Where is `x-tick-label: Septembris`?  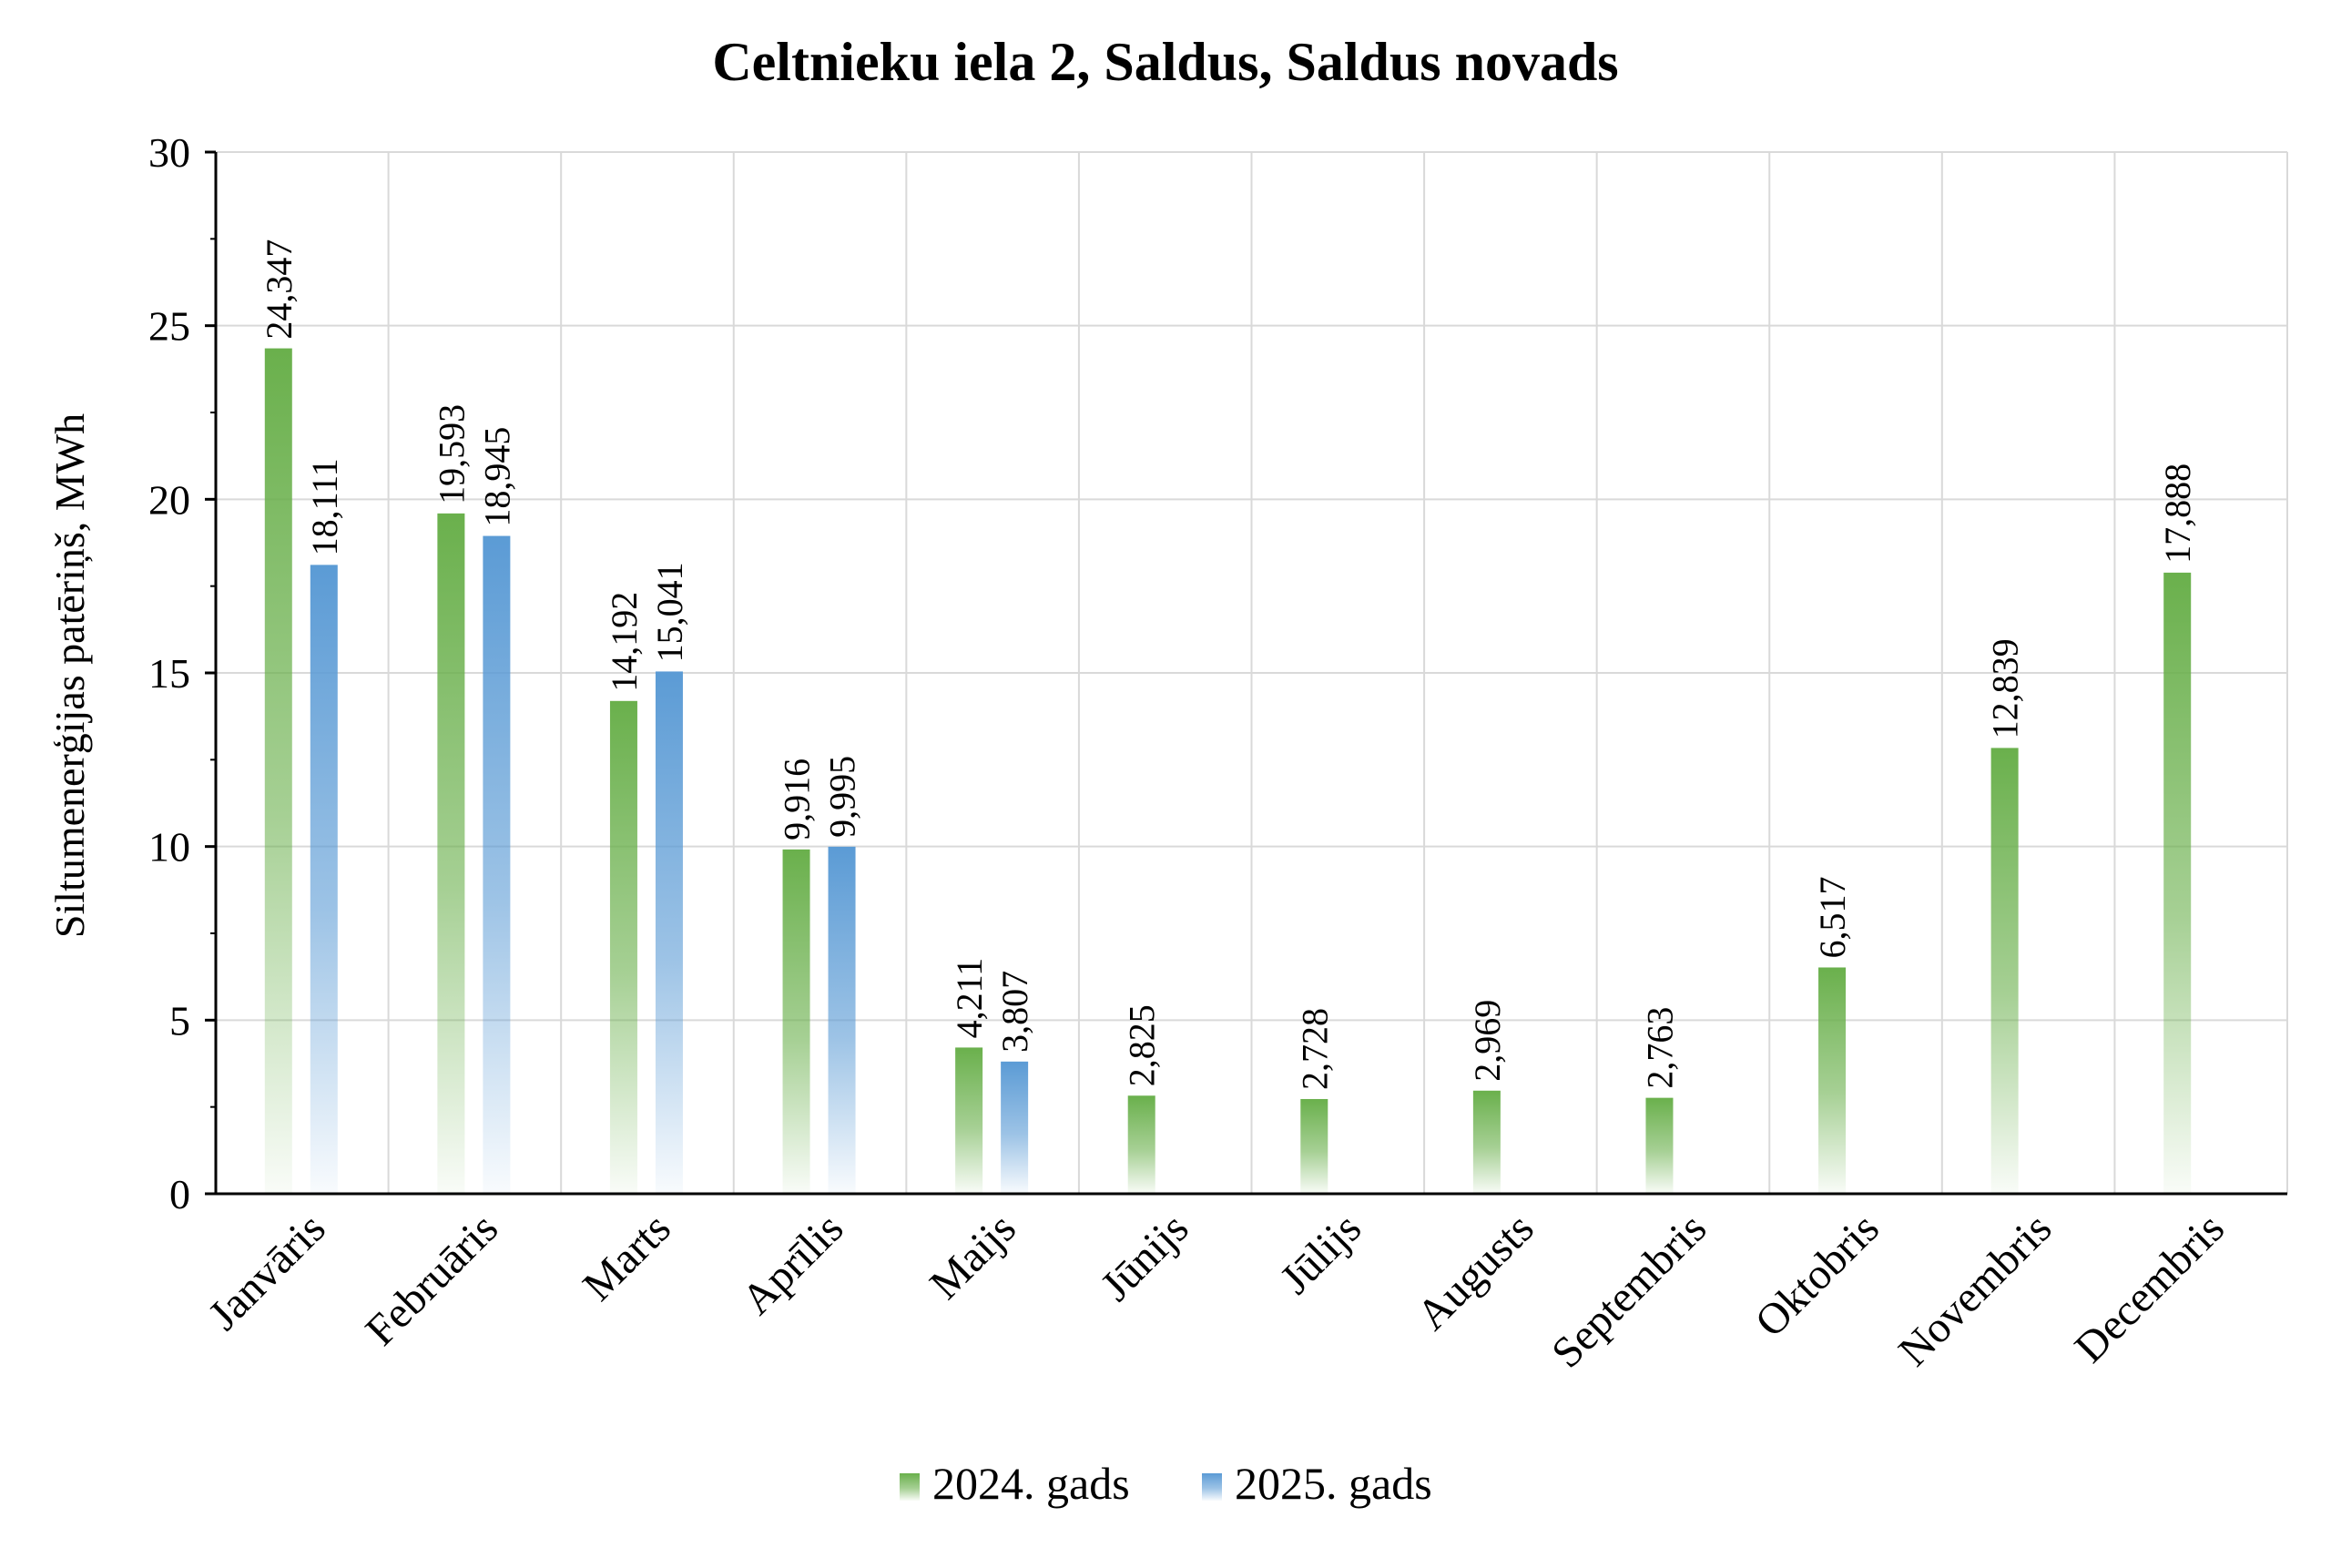 x-tick-label: Septembris is located at coordinates (1628, 1290).